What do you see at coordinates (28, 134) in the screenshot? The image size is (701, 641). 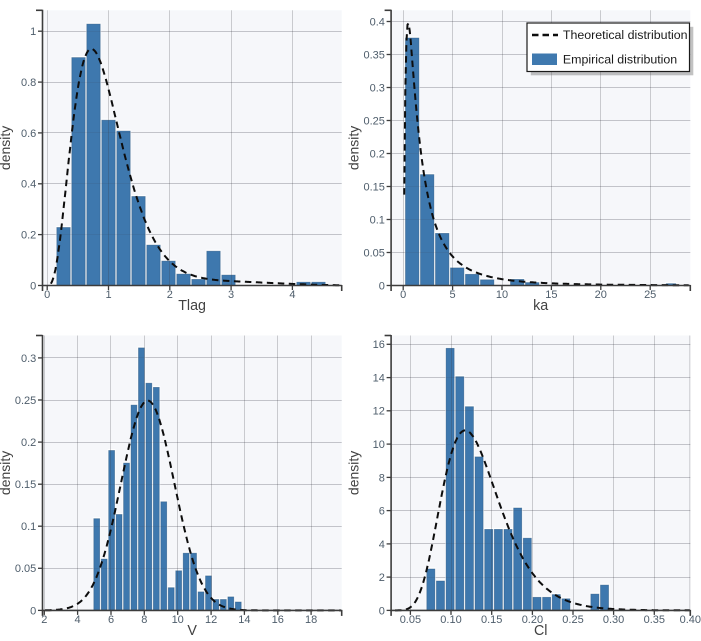 I see `svg-text: 0.6` at bounding box center [28, 134].